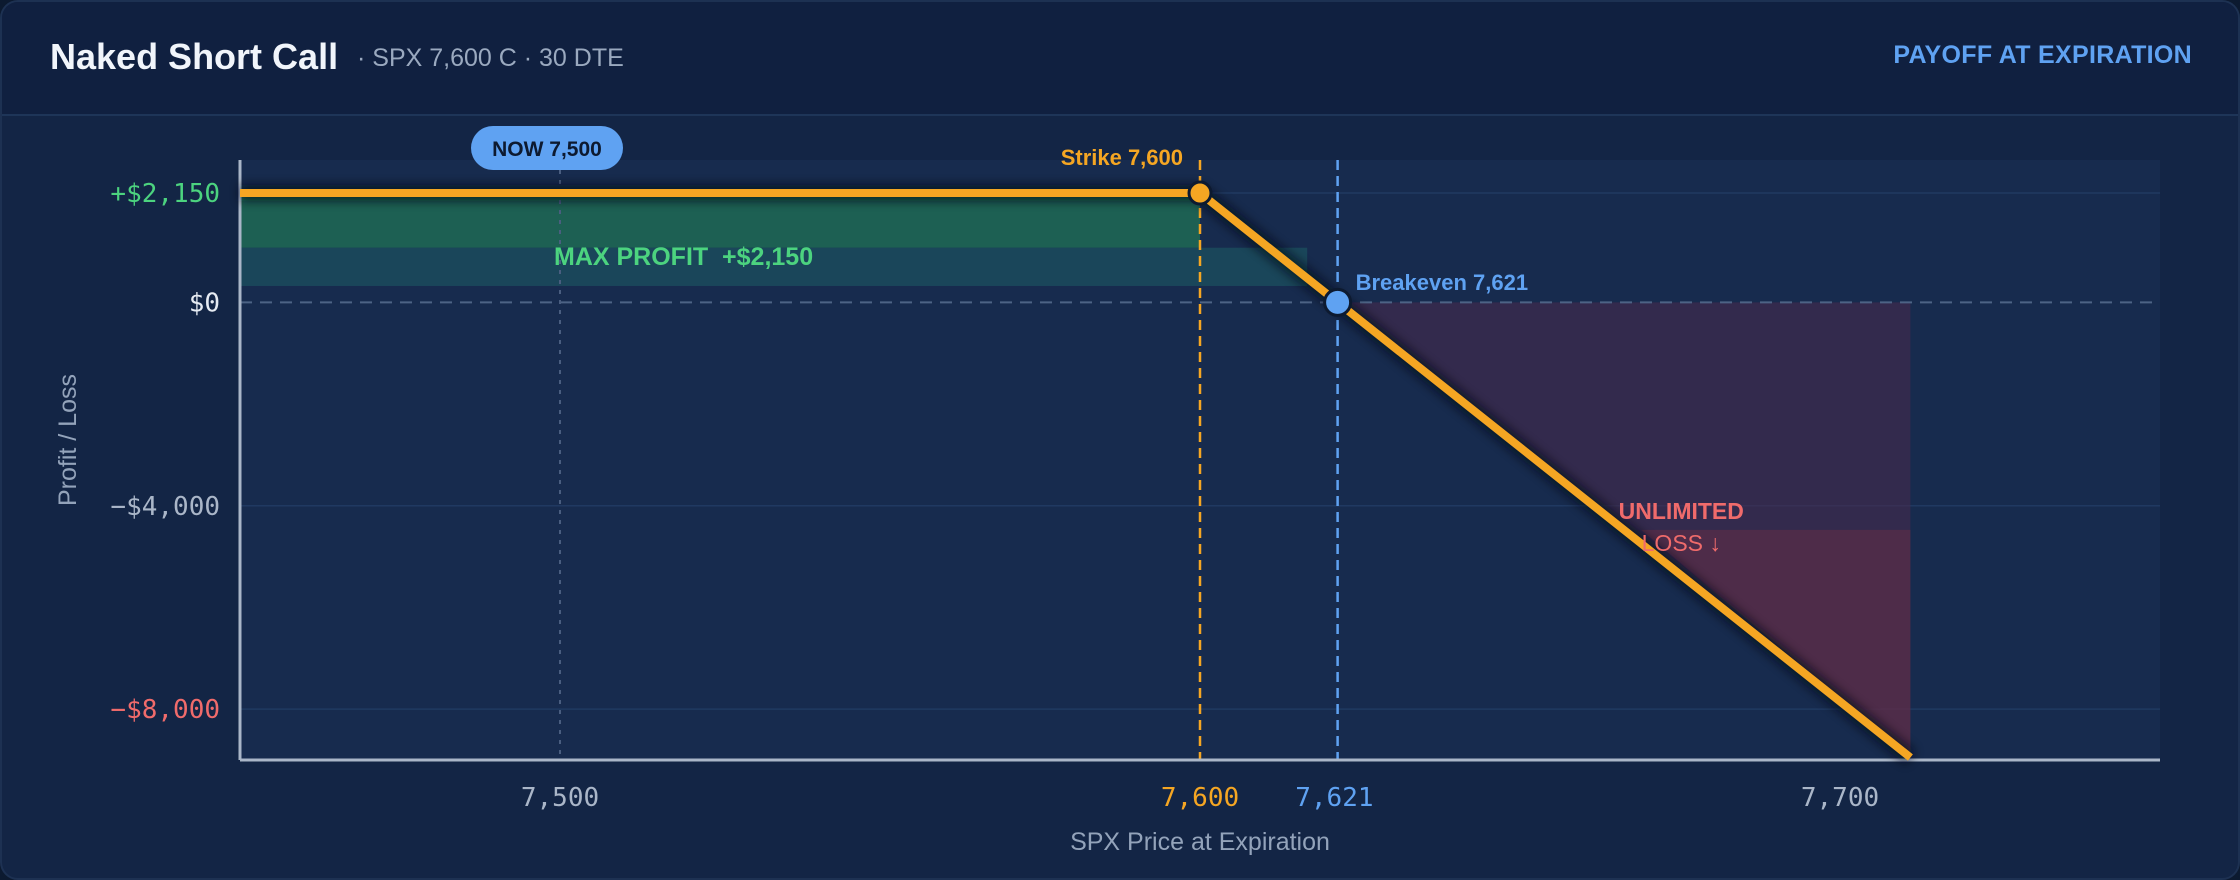  I want to click on max-profit-zone, so click(720, 220).